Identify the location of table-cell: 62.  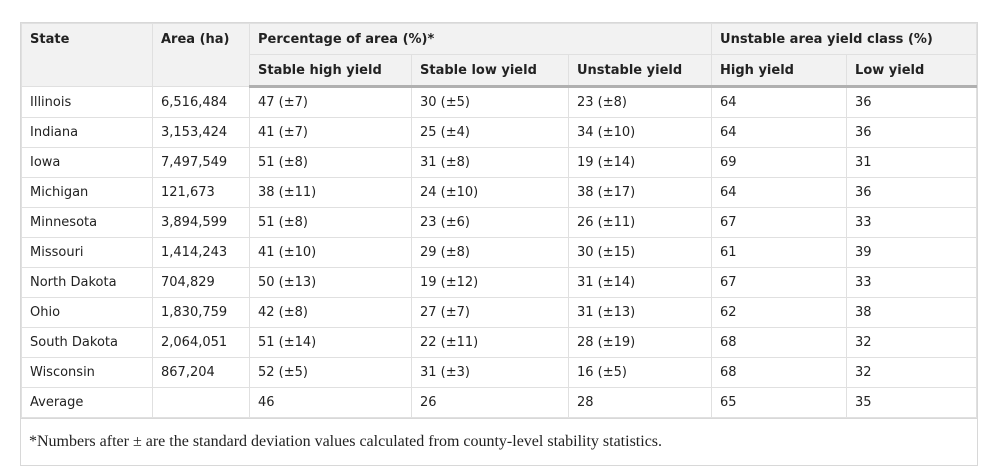
(779, 312).